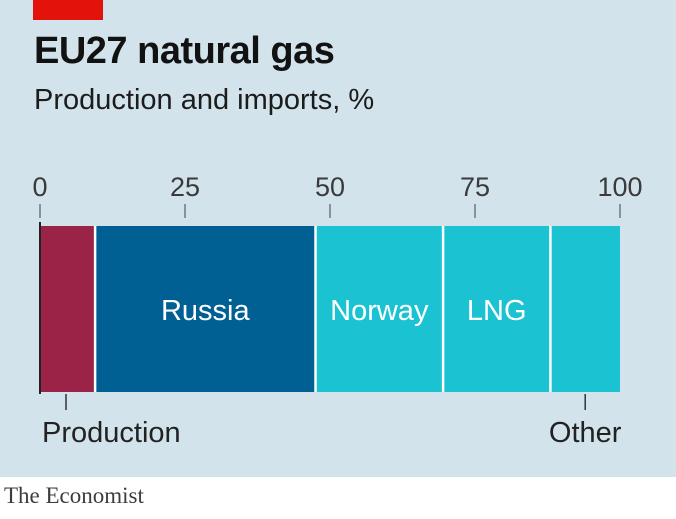 The height and width of the screenshot is (519, 676). I want to click on x-tick-label: 25, so click(185, 187).